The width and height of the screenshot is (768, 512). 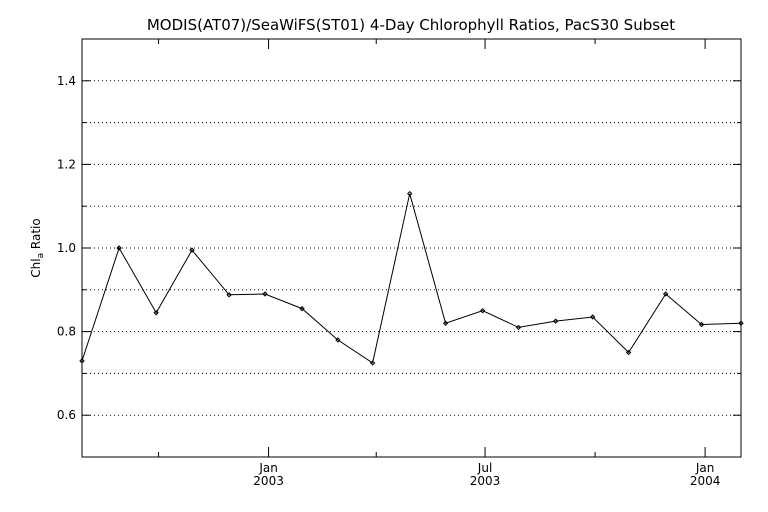 What do you see at coordinates (66, 415) in the screenshot?
I see `y-tick-label: 0.6` at bounding box center [66, 415].